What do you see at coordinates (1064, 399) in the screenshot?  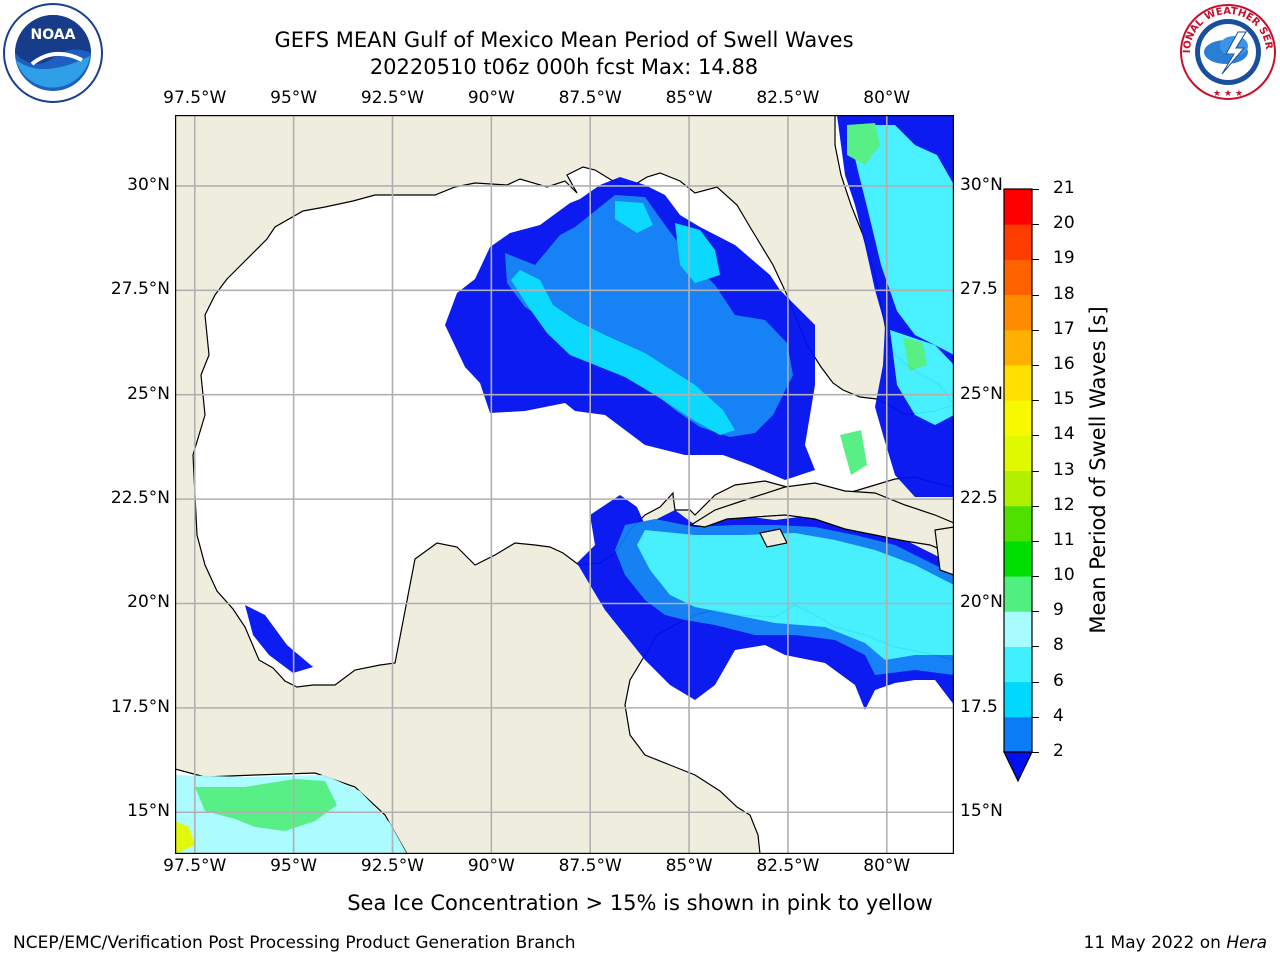 I see `colorbar-tick-label: 15` at bounding box center [1064, 399].